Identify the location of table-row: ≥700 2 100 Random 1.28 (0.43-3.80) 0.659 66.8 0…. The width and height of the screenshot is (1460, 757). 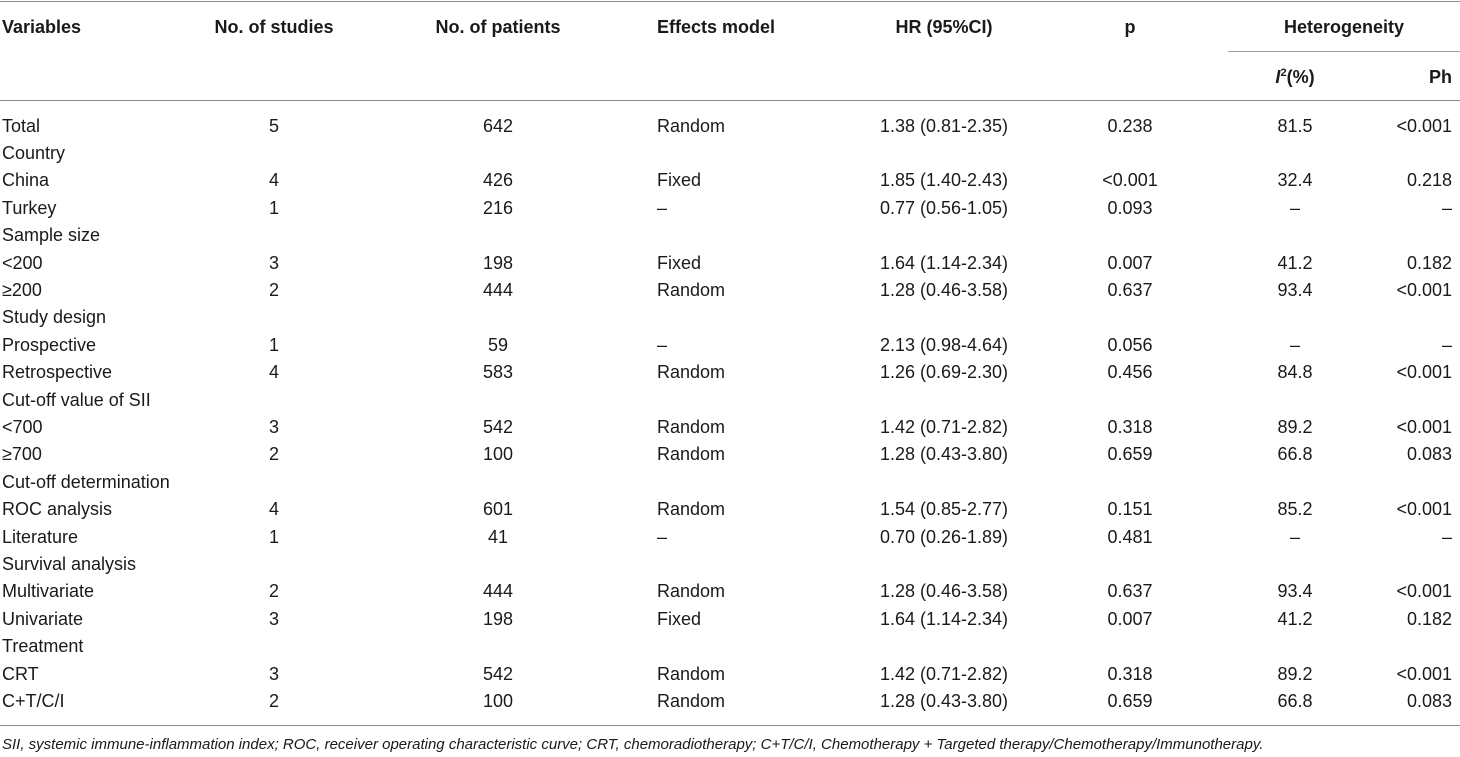
(730, 454).